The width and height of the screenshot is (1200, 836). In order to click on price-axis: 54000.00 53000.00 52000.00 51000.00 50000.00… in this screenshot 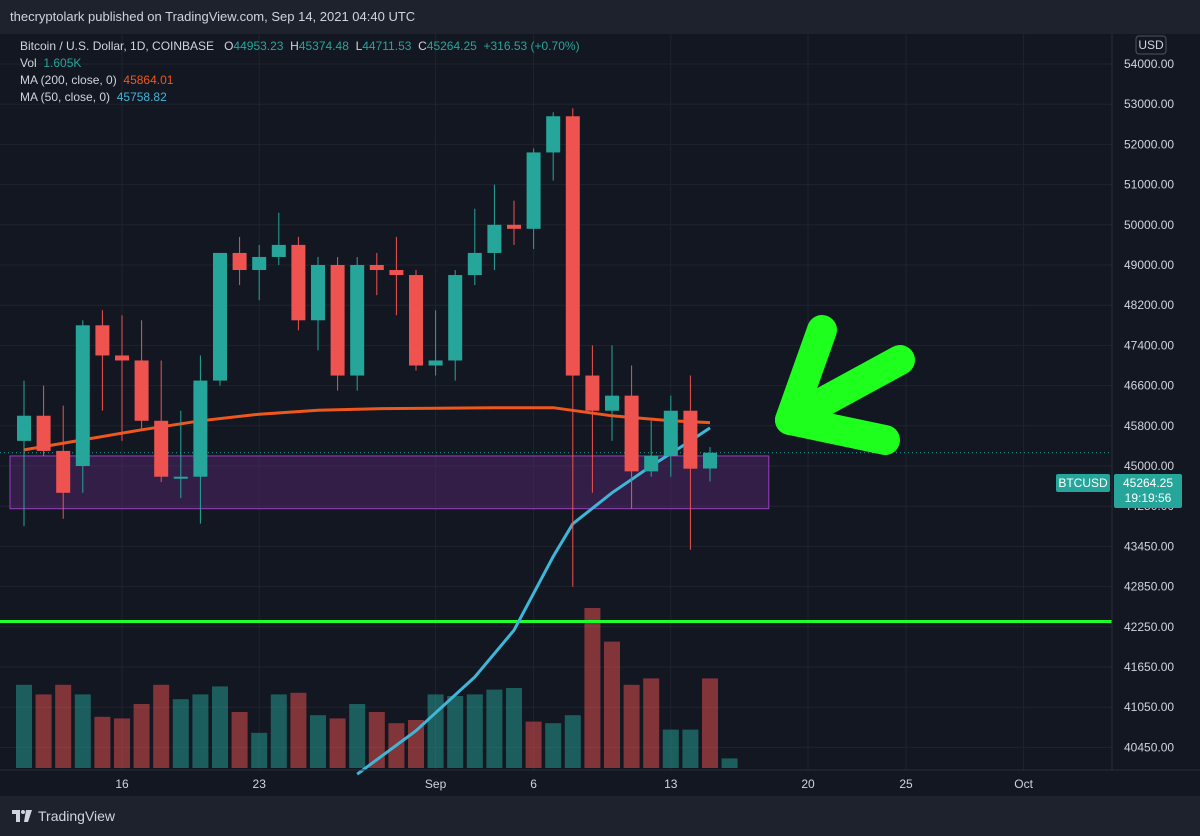, I will do `click(1149, 405)`.